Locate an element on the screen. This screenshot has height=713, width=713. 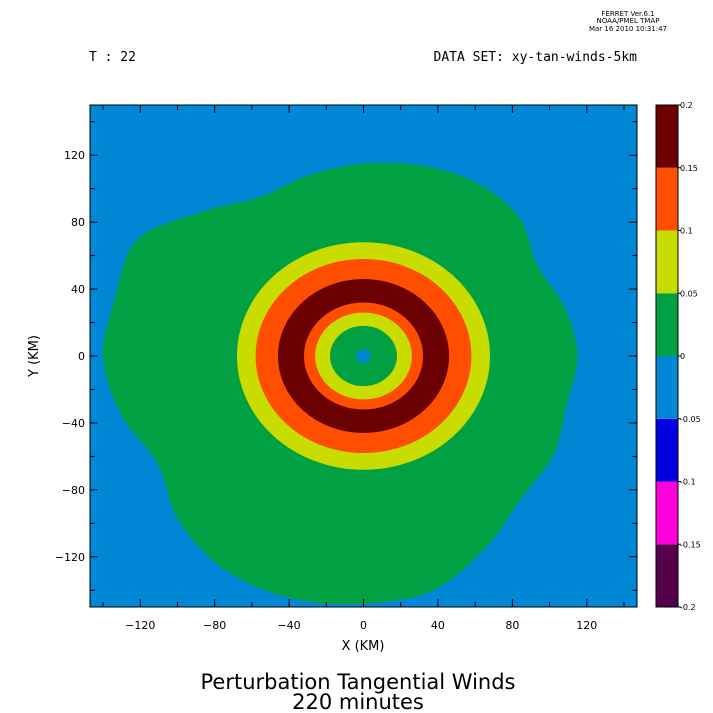
colorbar-label: -0.1 is located at coordinates (688, 482).